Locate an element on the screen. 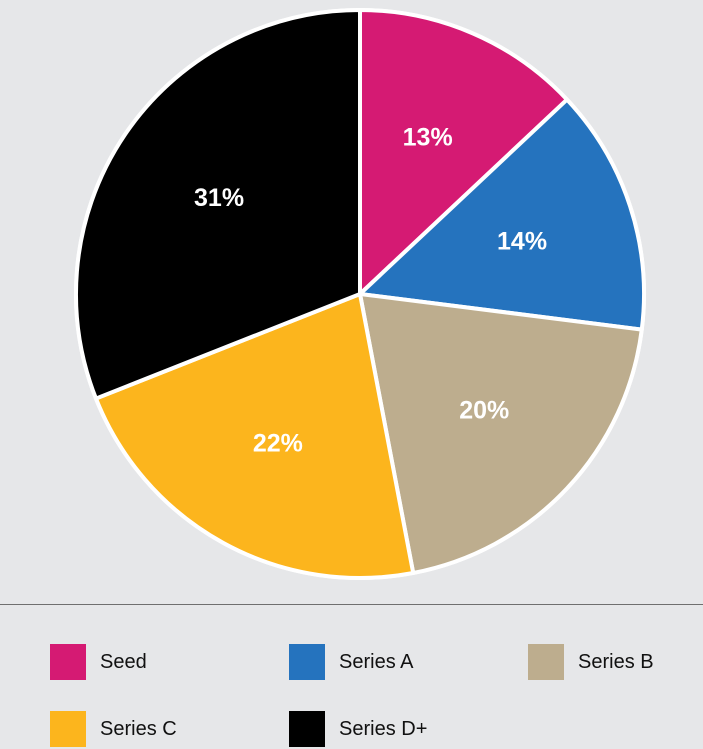  legend-item-series-a: Series A is located at coordinates (351, 662).